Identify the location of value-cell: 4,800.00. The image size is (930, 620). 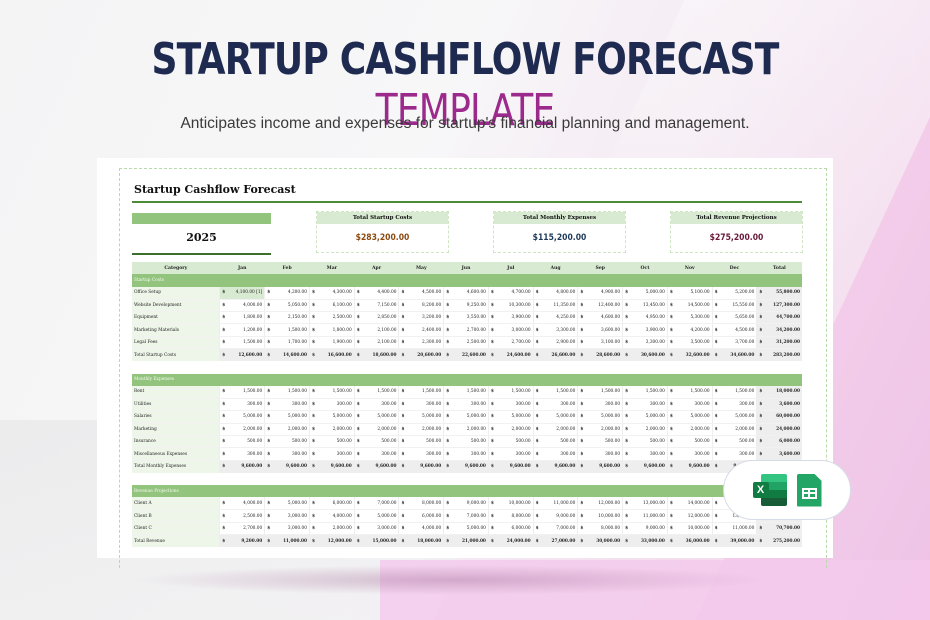
(559, 293).